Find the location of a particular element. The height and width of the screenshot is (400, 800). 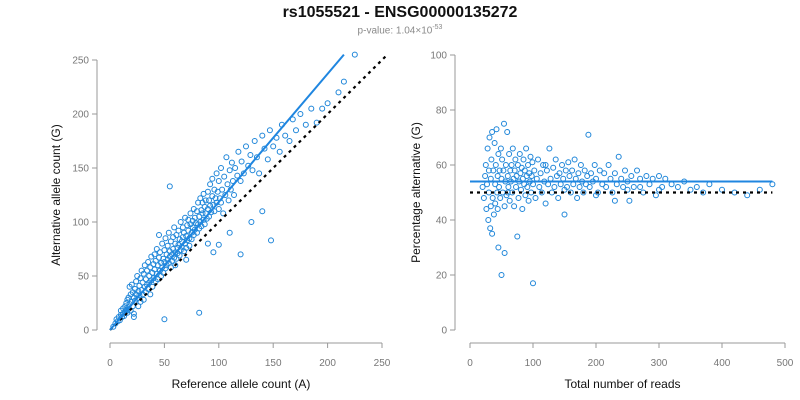

panel1-x-tick-label: 200 is located at coordinates (327, 363).